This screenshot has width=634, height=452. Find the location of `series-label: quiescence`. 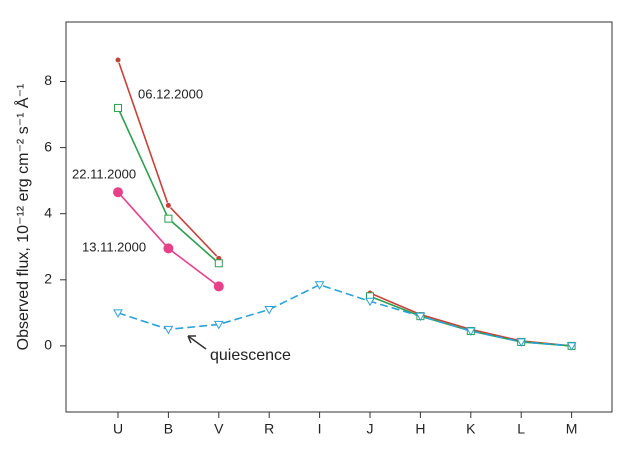

series-label: quiescence is located at coordinates (250, 355).